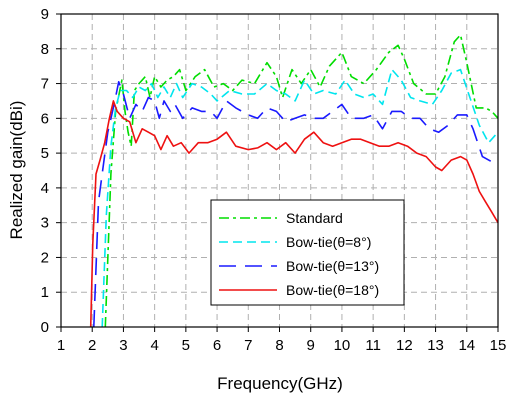 The height and width of the screenshot is (394, 509). What do you see at coordinates (123, 345) in the screenshot?
I see `x-tick-label: 3` at bounding box center [123, 345].